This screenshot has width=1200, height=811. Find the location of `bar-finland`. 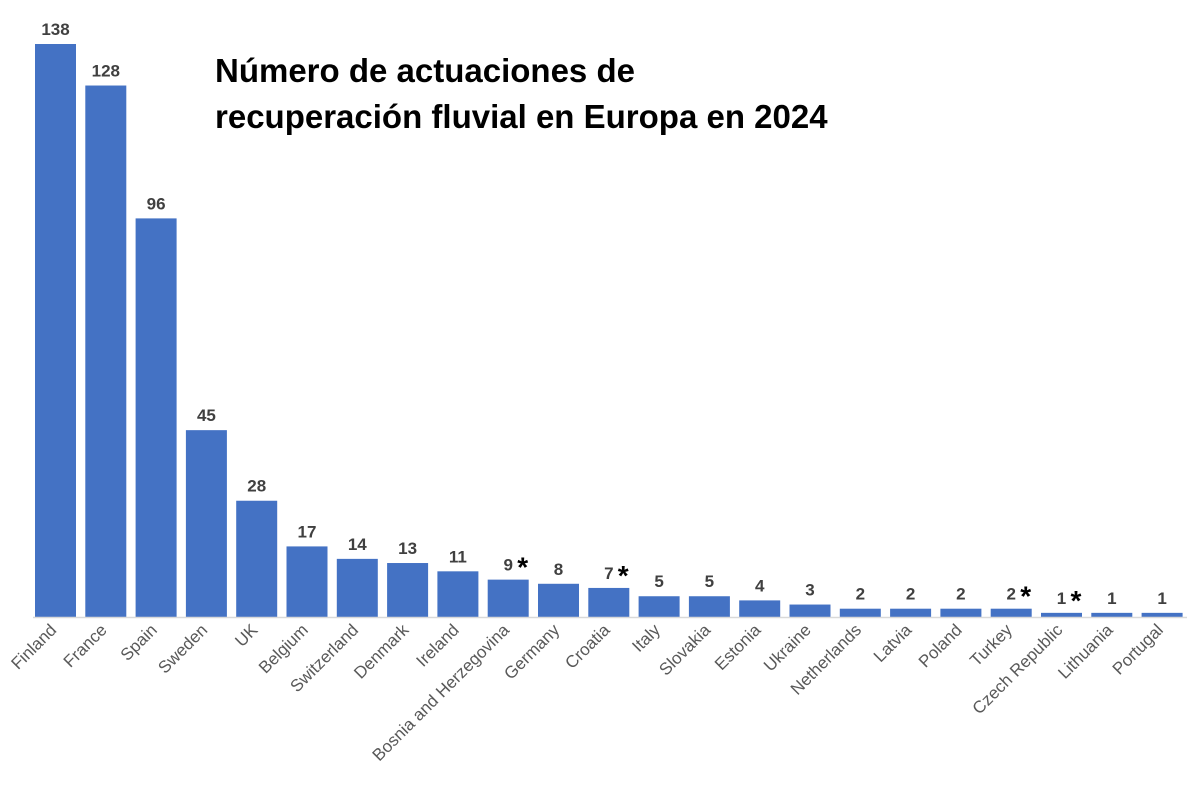

bar-finland is located at coordinates (55, 330).